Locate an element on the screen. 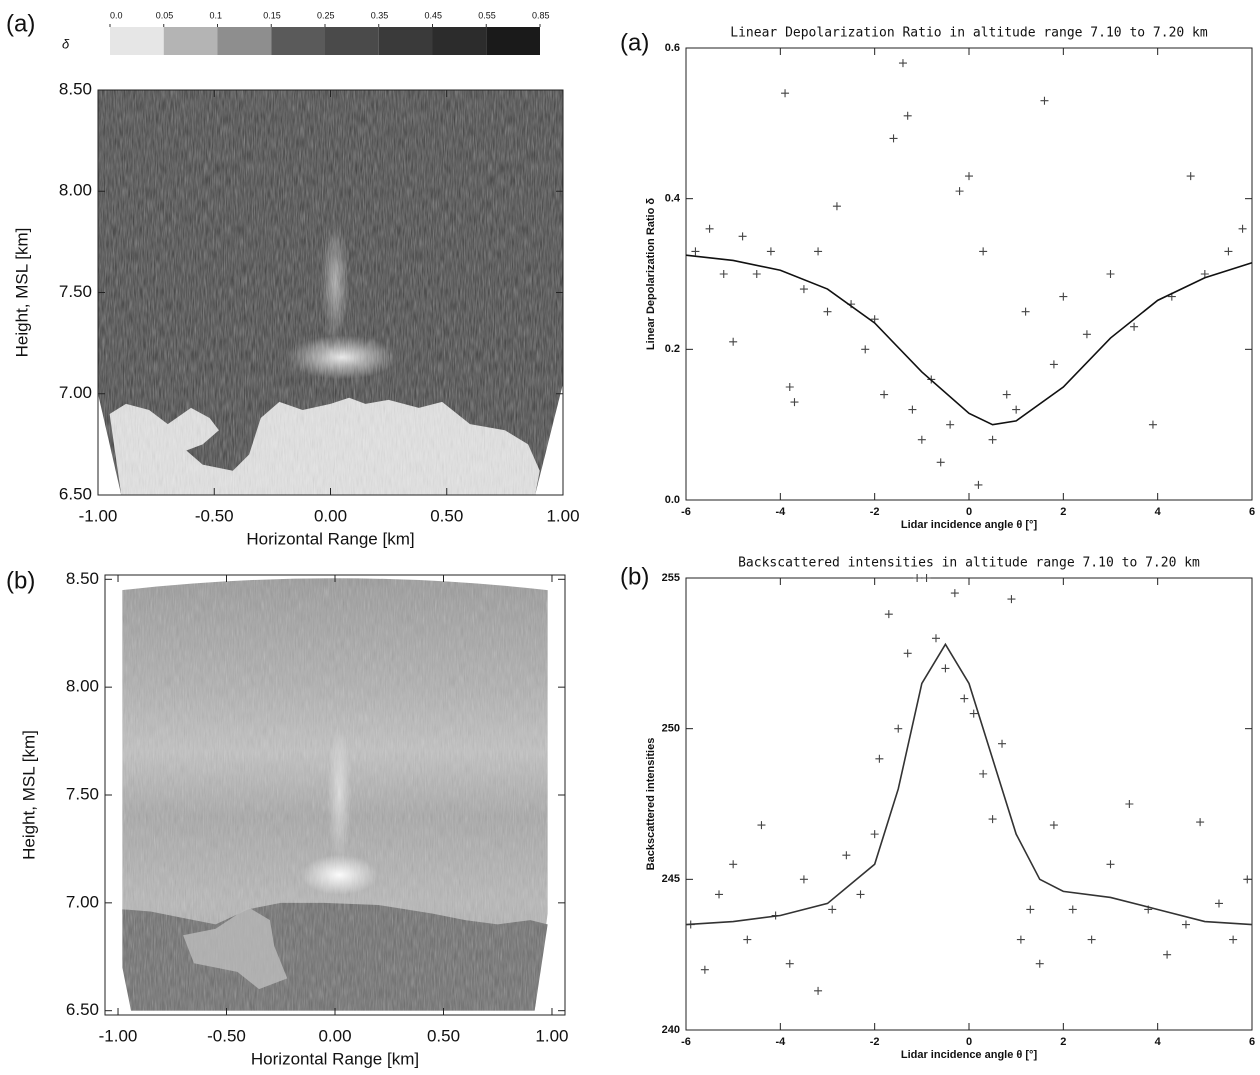  x-tick-label: -4 is located at coordinates (780, 512).